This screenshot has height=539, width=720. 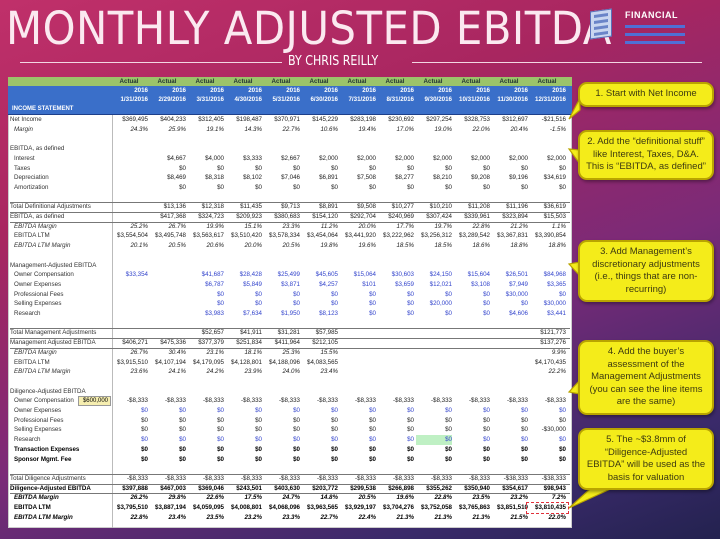 What do you see at coordinates (439, 119) in the screenshot?
I see `table-cell: $297,254` at bounding box center [439, 119].